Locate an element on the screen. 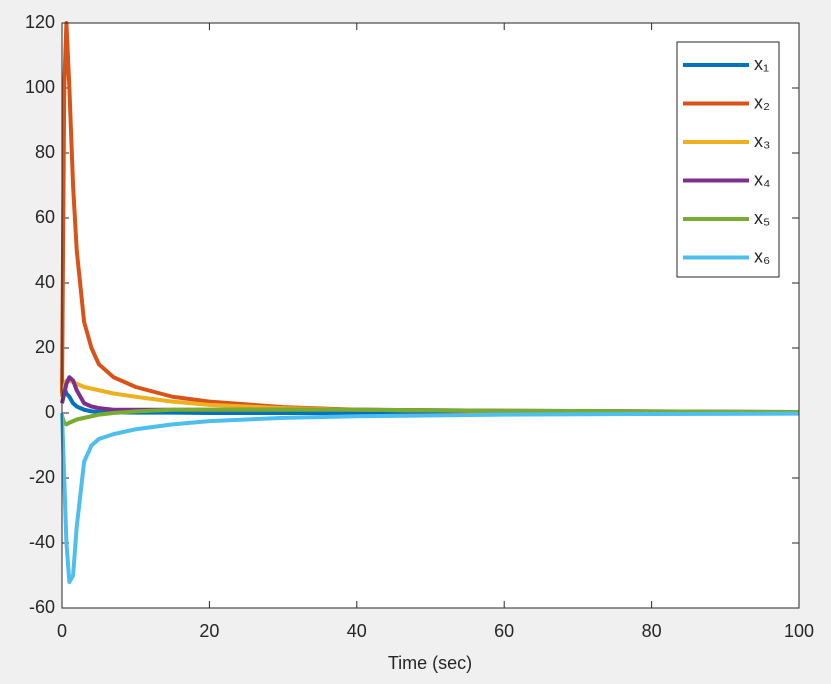  legend-label: x₂ is located at coordinates (762, 102).